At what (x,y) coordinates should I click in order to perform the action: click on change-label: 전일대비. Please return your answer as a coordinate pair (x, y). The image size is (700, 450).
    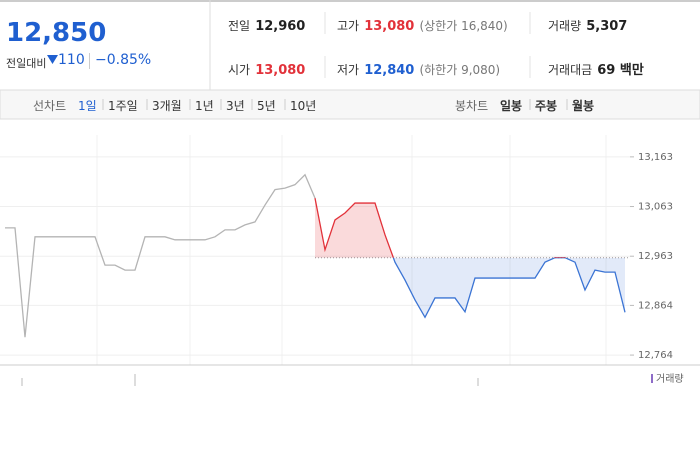
    Looking at the image, I should click on (26, 63).